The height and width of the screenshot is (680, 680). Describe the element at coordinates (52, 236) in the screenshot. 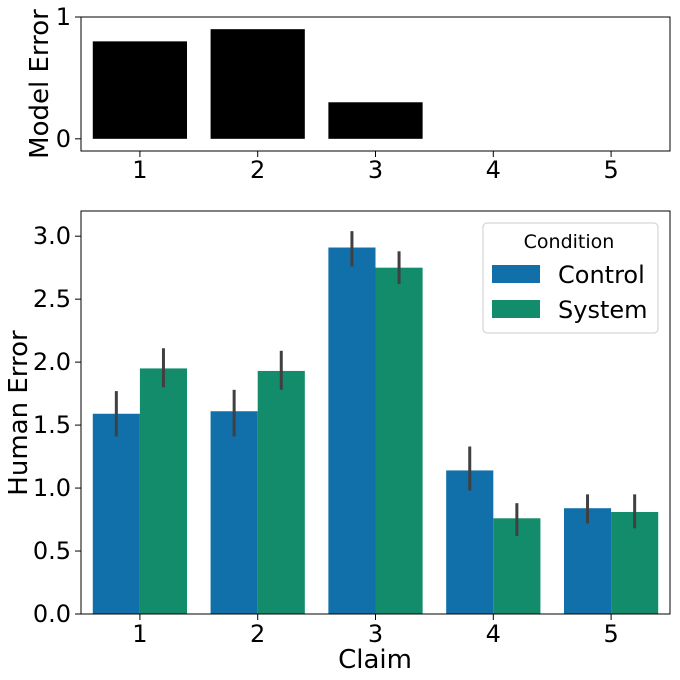

I see `y-tick-label: 3.0` at that location.